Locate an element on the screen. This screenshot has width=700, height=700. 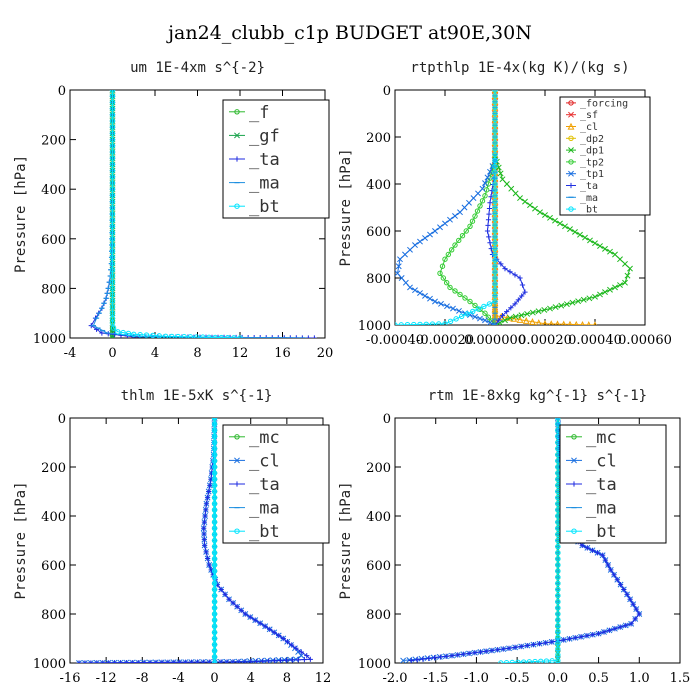
y-tick-label: 800 is located at coordinates (378, 279).